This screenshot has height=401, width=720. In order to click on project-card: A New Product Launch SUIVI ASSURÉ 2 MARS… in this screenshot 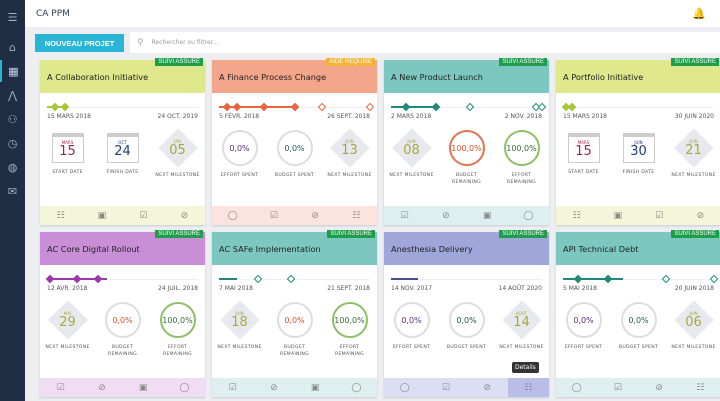, I will do `click(466, 141)`.